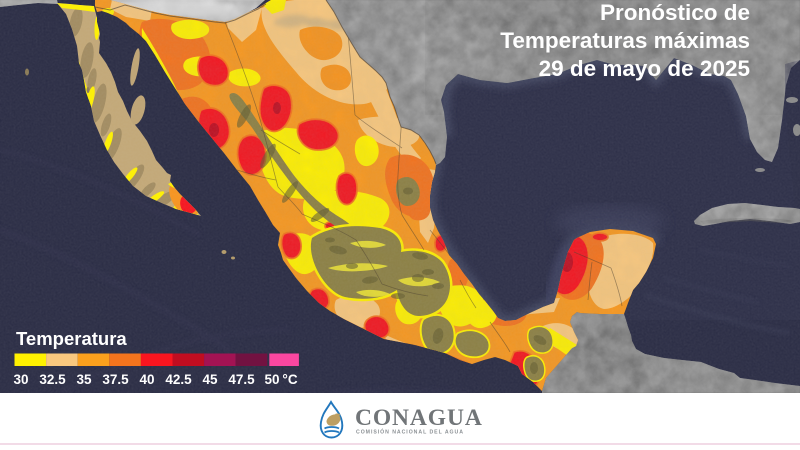 The height and width of the screenshot is (450, 800). Describe the element at coordinates (71, 338) in the screenshot. I see `svg-text: Temperatura` at that location.